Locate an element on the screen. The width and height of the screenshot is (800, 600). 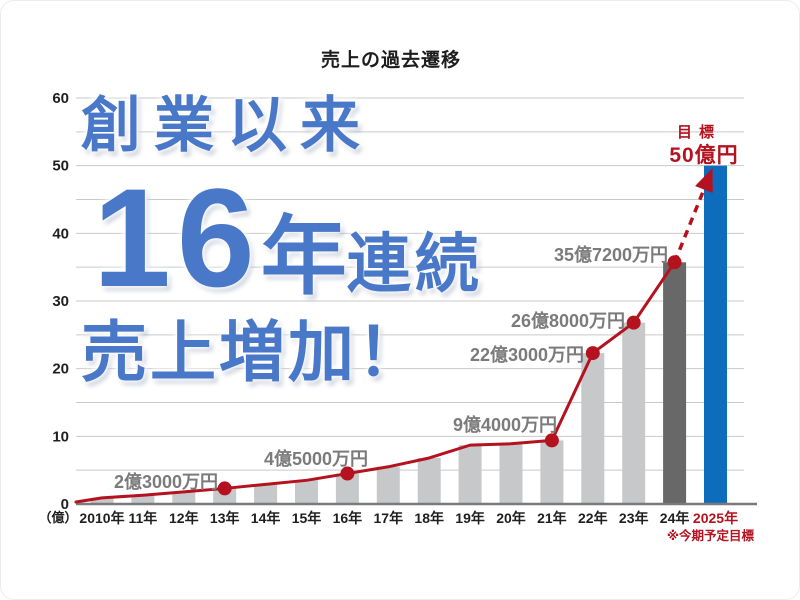
y-tick-label-50: 50 is located at coordinates (60, 166).